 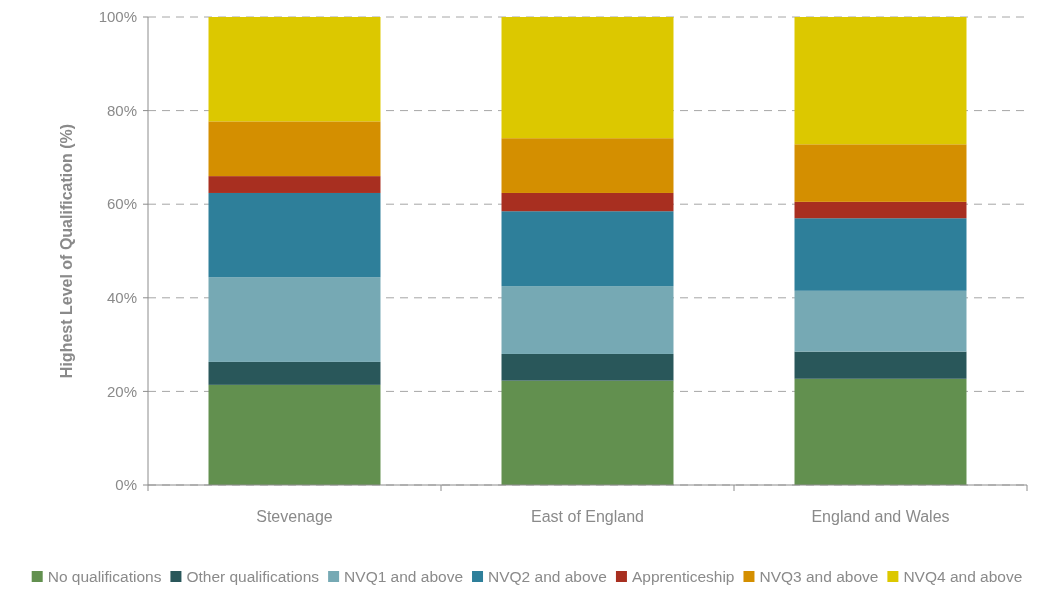 What do you see at coordinates (587, 516) in the screenshot?
I see `x-tick-label: East of England` at bounding box center [587, 516].